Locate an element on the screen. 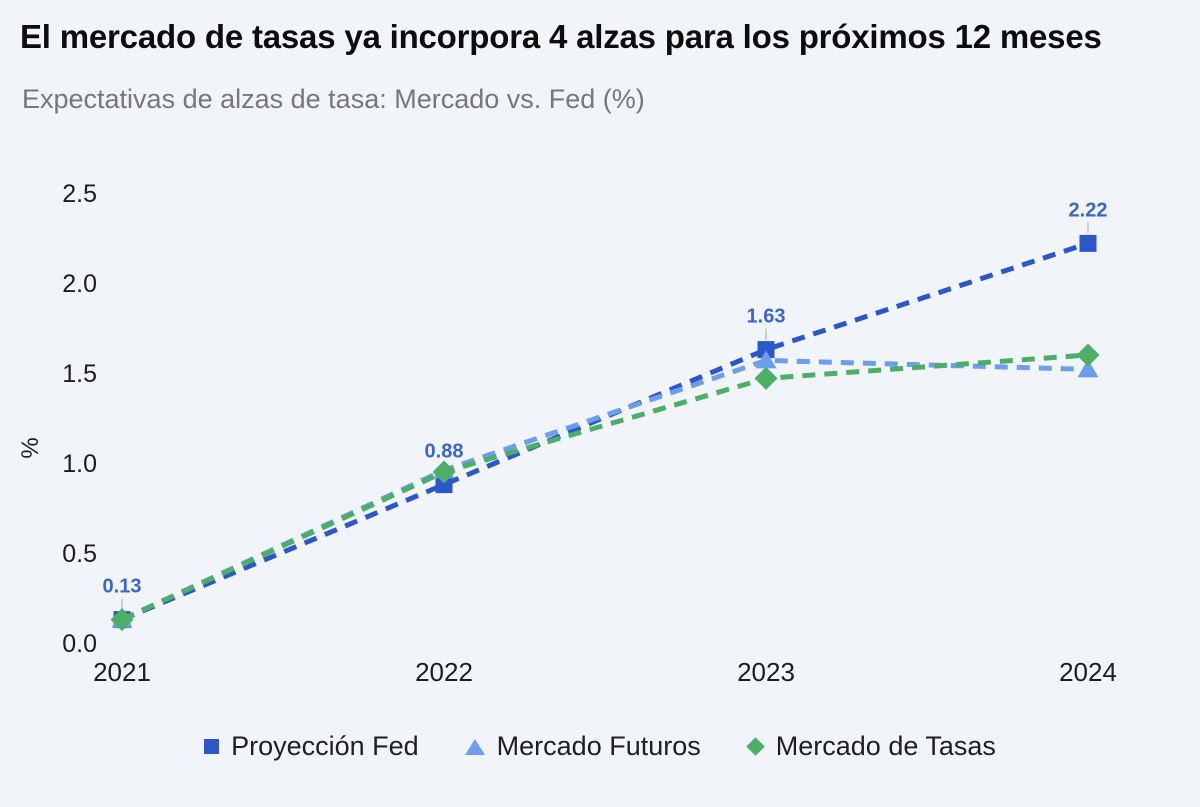 This screenshot has height=807, width=1200. square-marker-icon is located at coordinates (212, 746).